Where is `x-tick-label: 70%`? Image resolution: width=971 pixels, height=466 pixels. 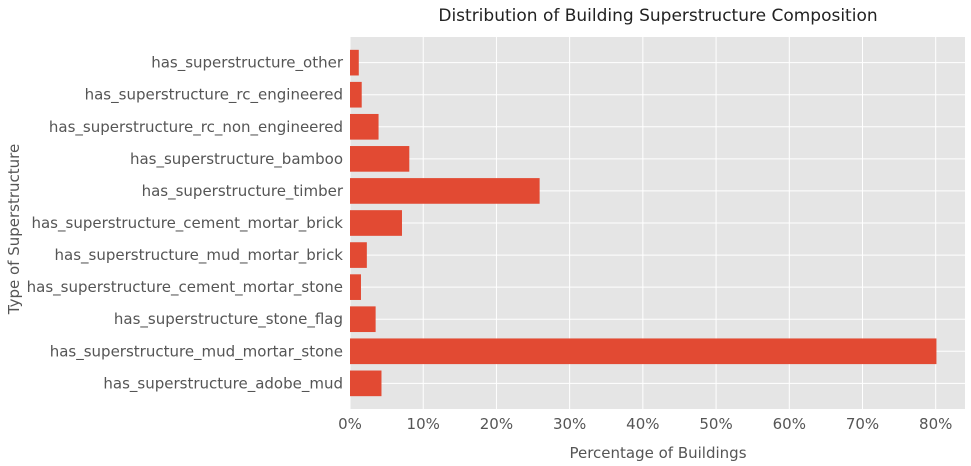 x-tick-label: 70% is located at coordinates (862, 424).